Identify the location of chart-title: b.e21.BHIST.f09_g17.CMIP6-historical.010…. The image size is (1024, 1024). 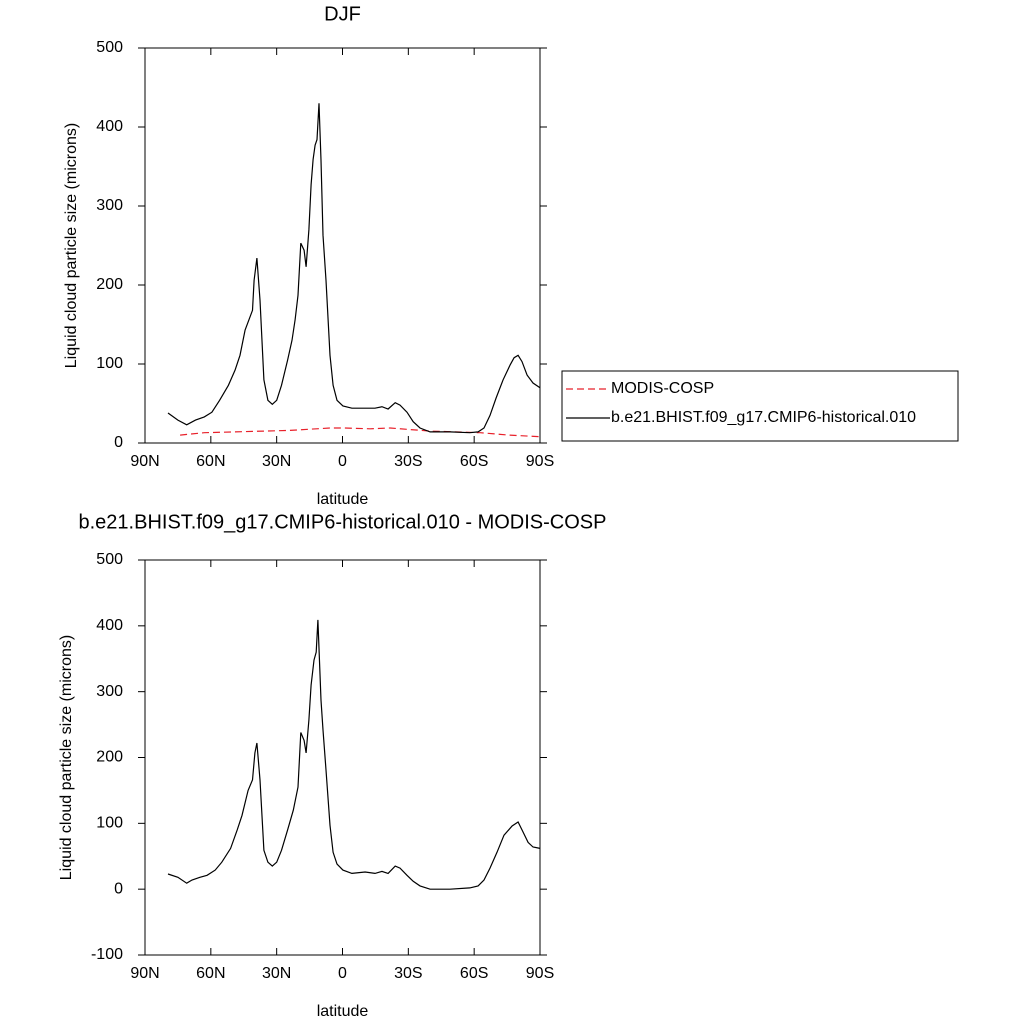
(343, 522).